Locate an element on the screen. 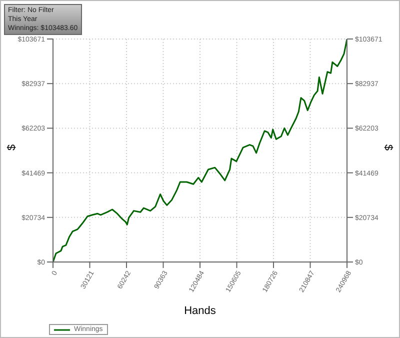 This screenshot has width=400, height=338. y-axis-title: $ is located at coordinates (12, 147).